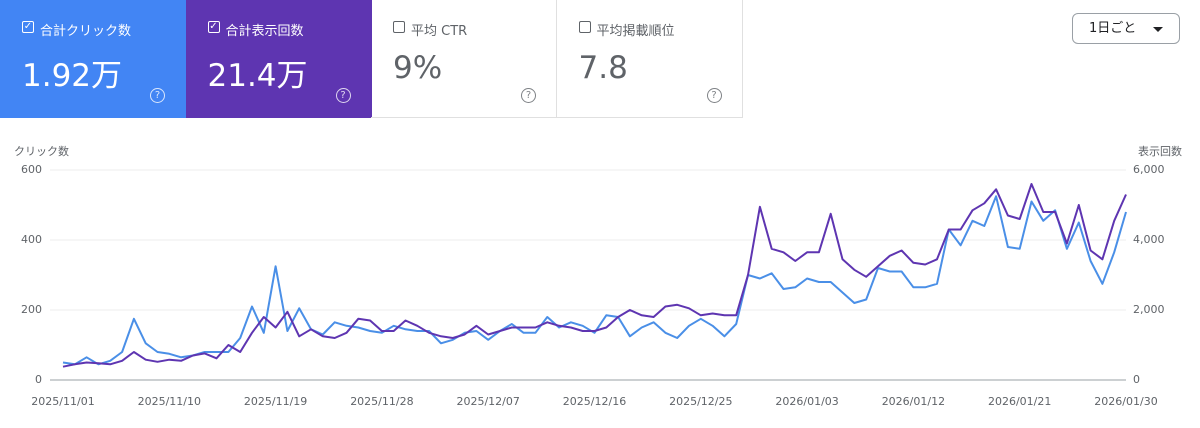  I want to click on x-tick-label: 2025/12/16, so click(594, 401).